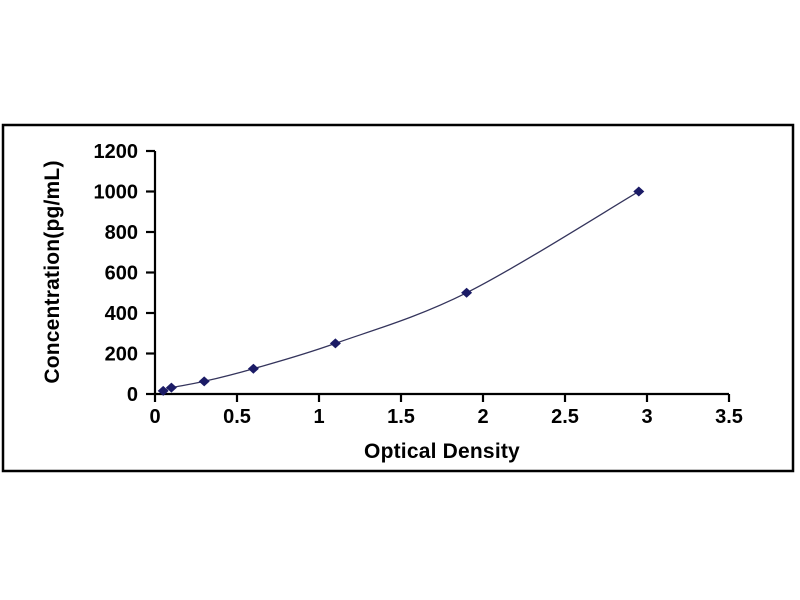  I want to click on x-tick-label: 0, so click(154, 417).